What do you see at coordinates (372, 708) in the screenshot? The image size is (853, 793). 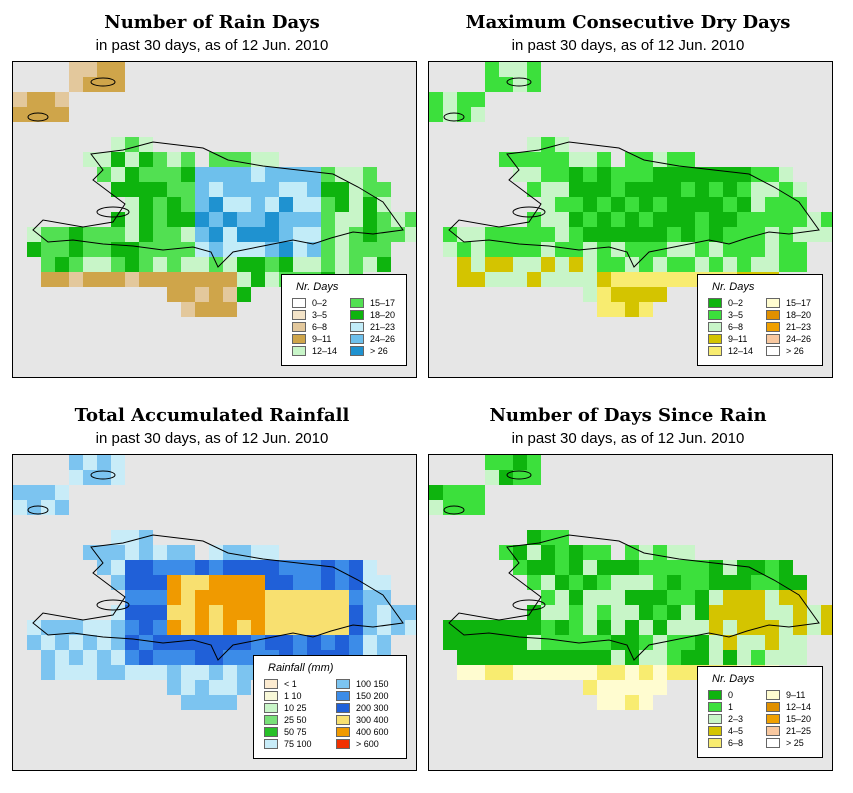 I see `legend-label: 200 300` at bounding box center [372, 708].